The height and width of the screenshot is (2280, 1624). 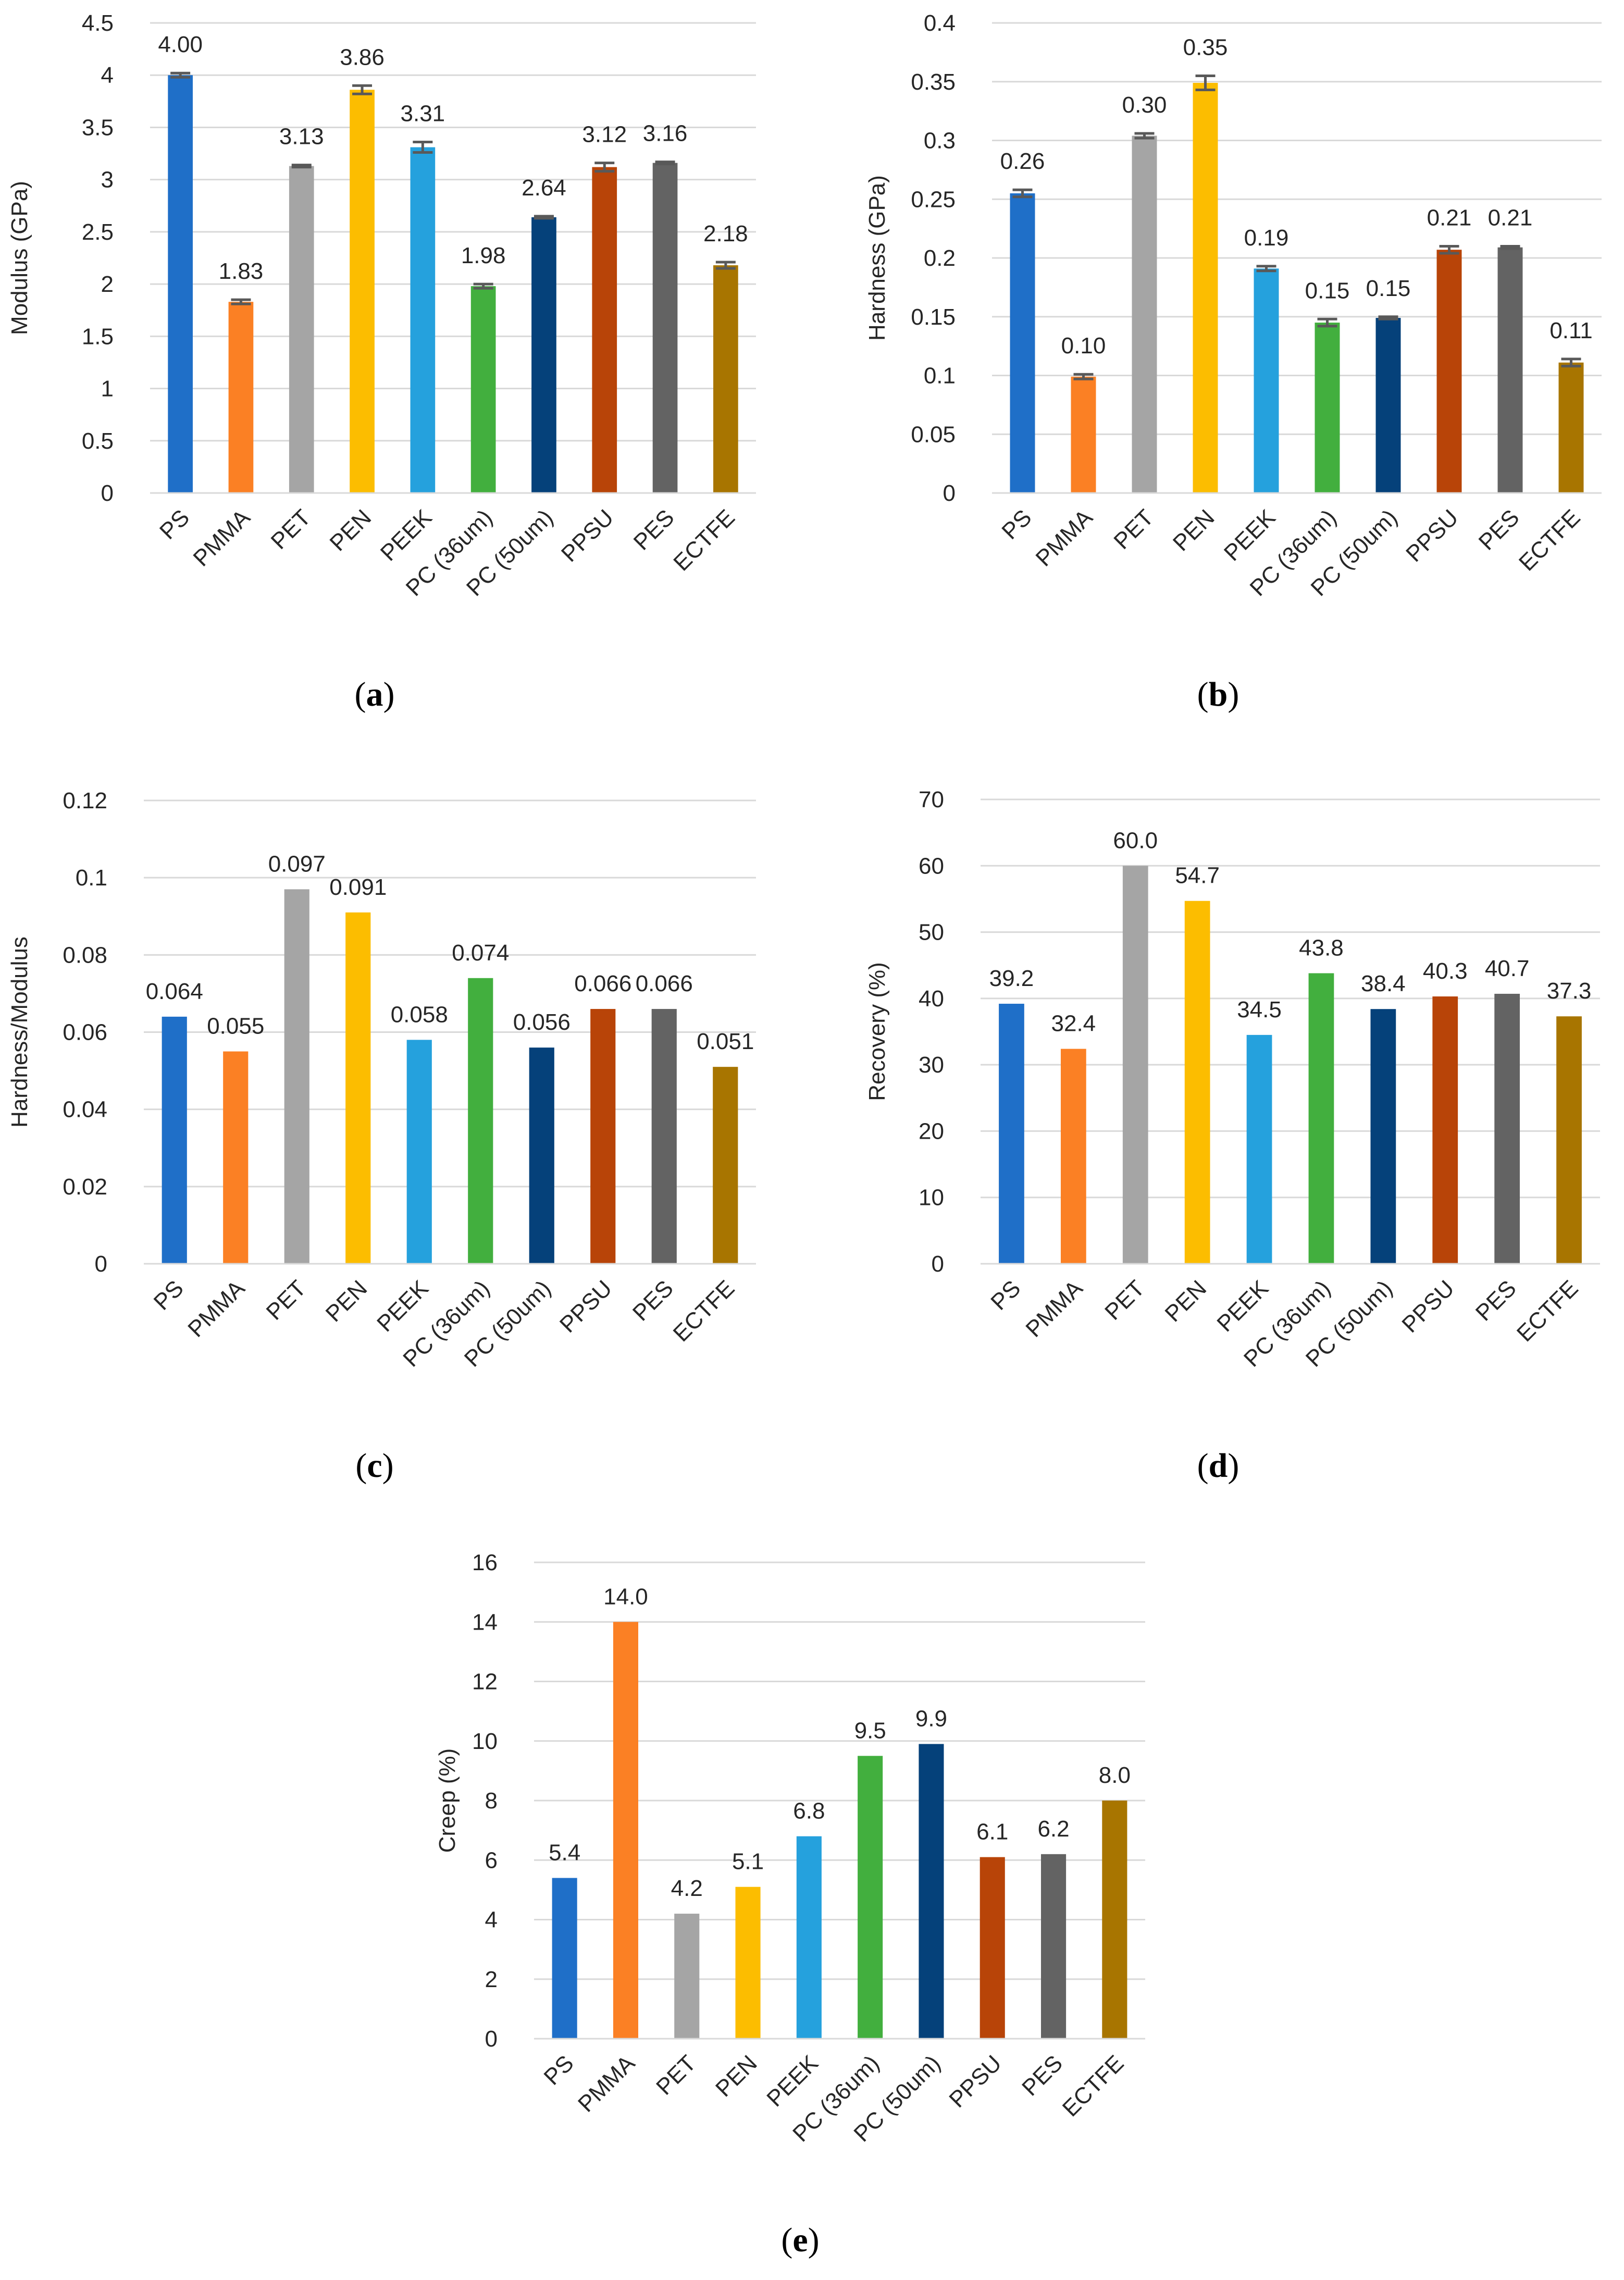 What do you see at coordinates (236, 1026) in the screenshot?
I see `data-label: 0.055` at bounding box center [236, 1026].